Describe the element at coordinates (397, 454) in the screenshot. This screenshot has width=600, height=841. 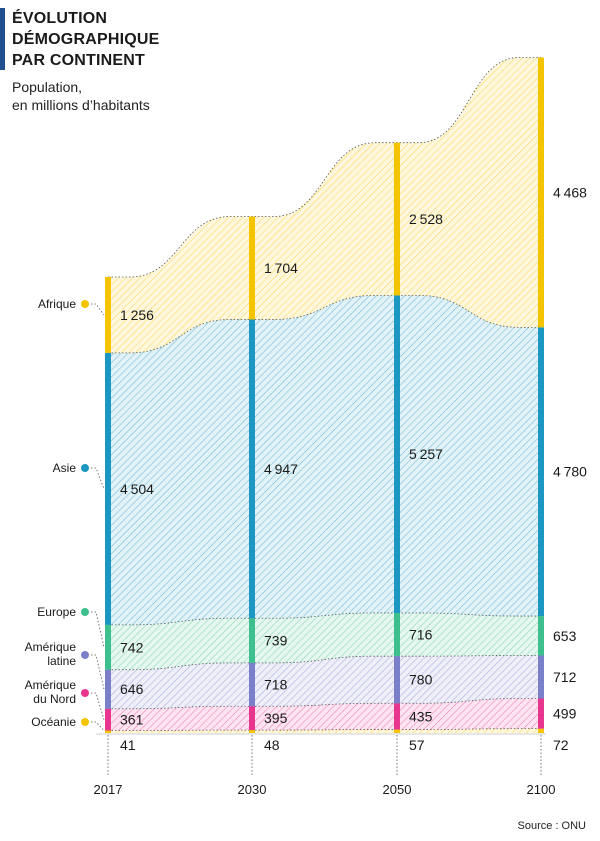
I see `bar-asie-2050` at that location.